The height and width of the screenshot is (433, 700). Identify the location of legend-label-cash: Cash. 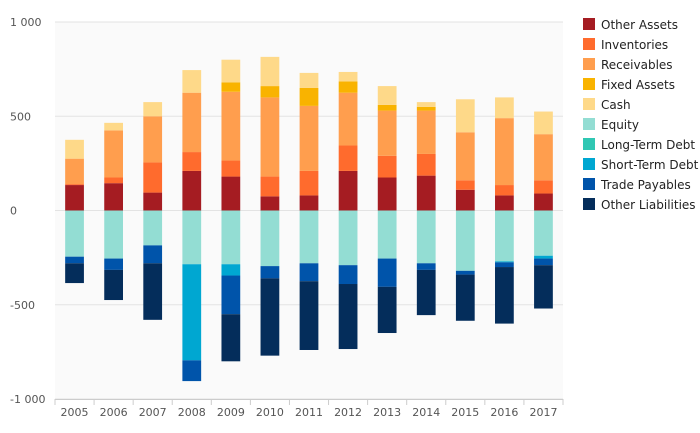
(616, 105).